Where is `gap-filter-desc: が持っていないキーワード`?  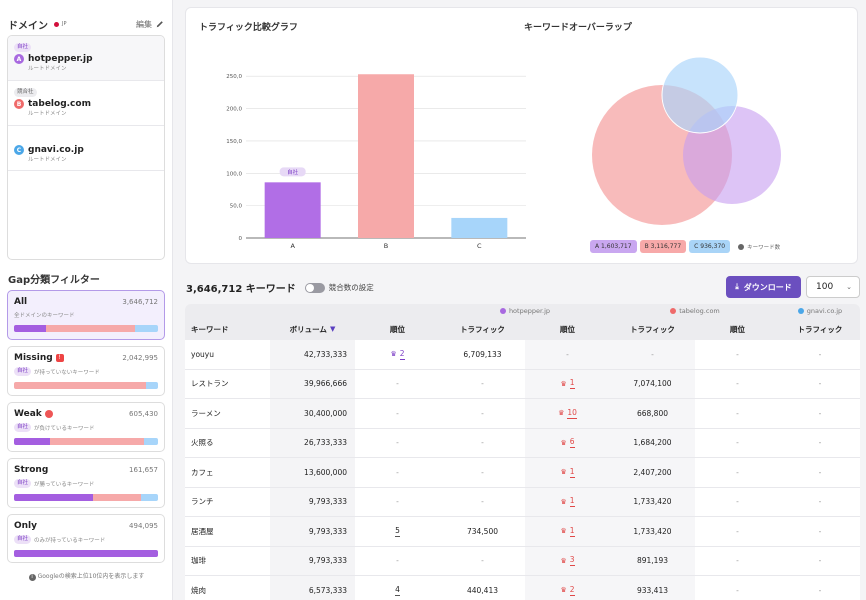 gap-filter-desc: が持っていないキーワード is located at coordinates (67, 372).